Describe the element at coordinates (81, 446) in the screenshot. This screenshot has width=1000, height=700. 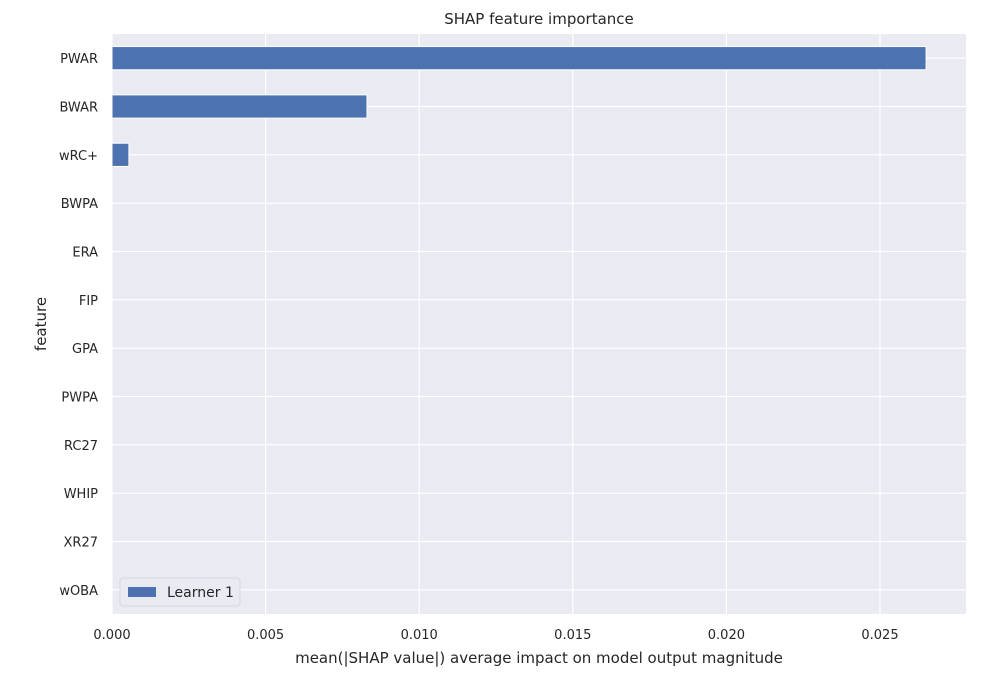
I see `y-tick-label: RC27` at that location.